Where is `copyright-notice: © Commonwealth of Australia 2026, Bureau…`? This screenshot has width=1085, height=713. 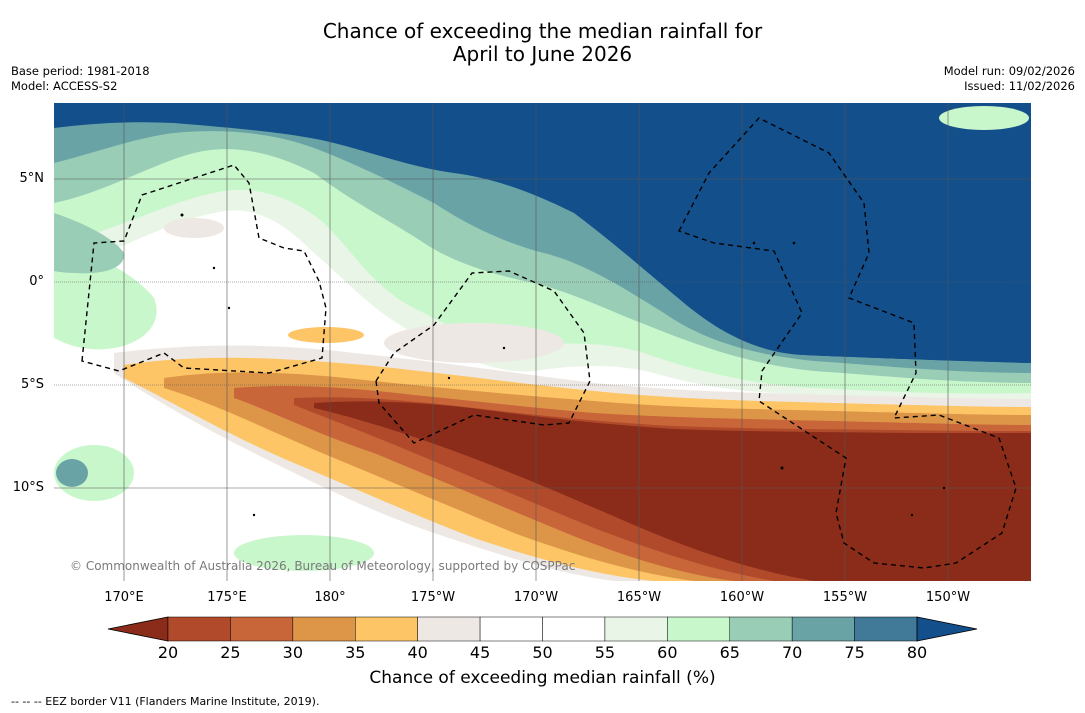
copyright-notice: © Commonwealth of Australia 2026, Bureau… is located at coordinates (323, 566).